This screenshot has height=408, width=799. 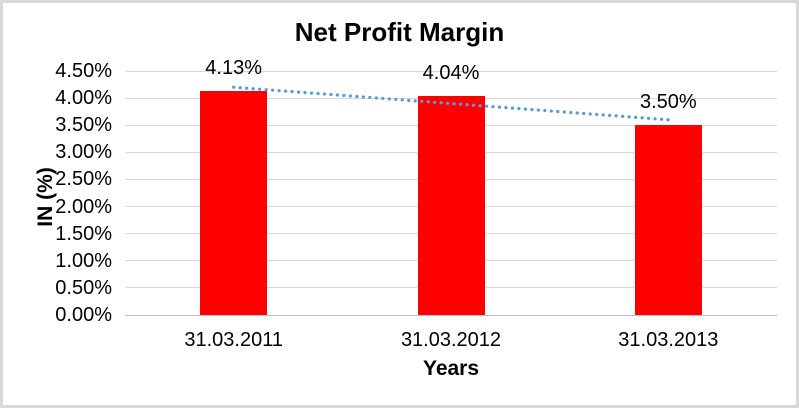 What do you see at coordinates (451, 368) in the screenshot?
I see `x-axis-title: Years` at bounding box center [451, 368].